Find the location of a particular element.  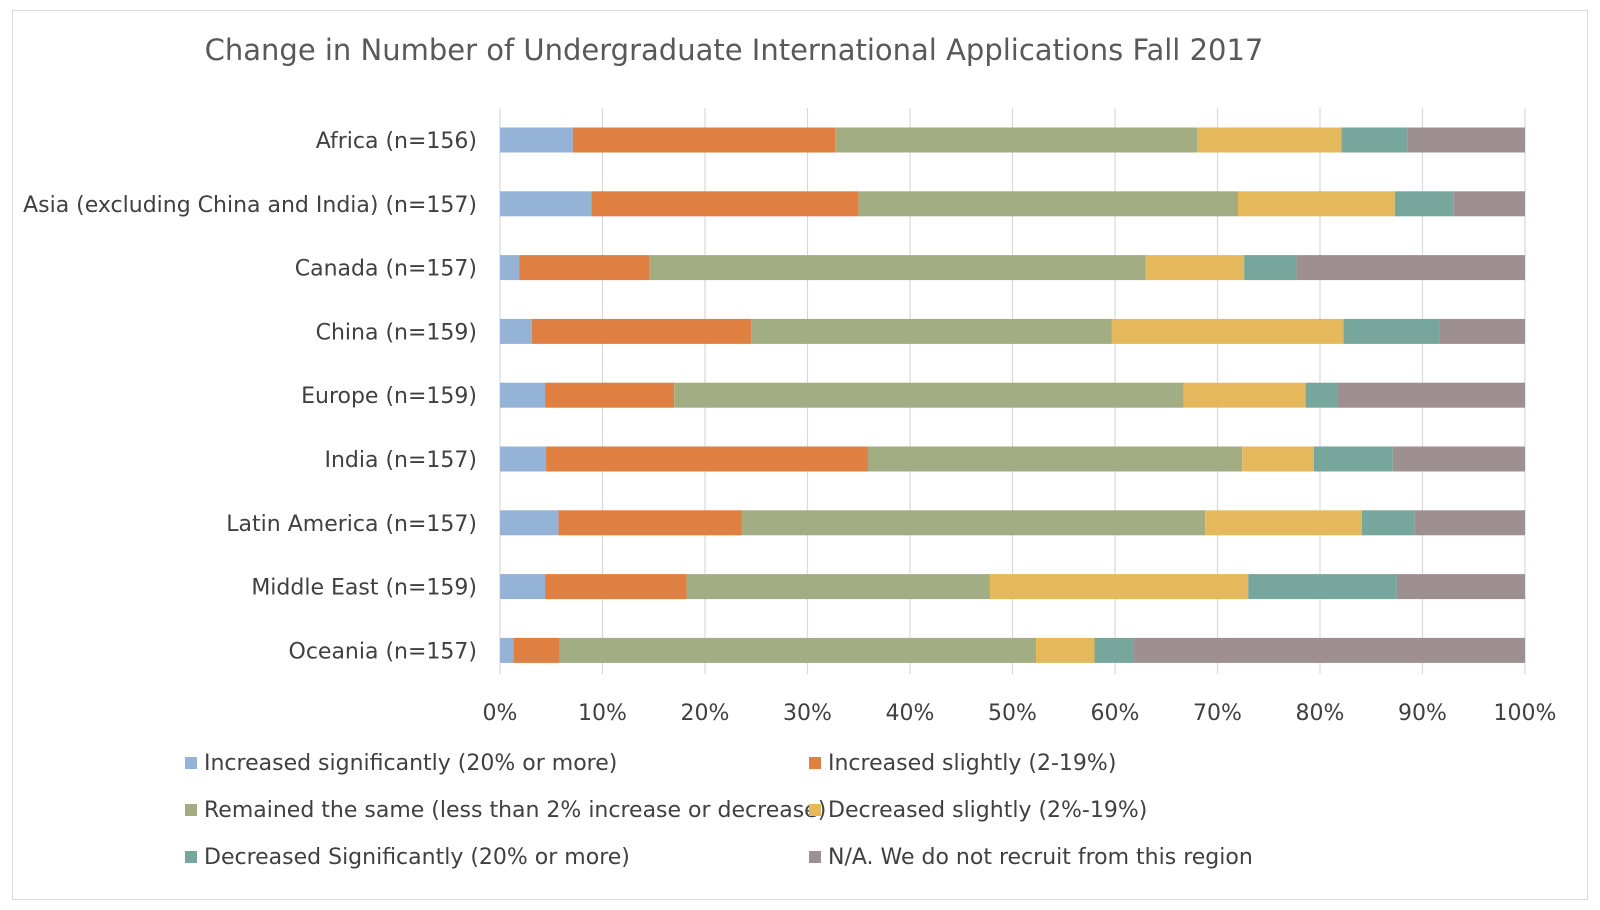

x-tick-label: 90% is located at coordinates (1422, 713).